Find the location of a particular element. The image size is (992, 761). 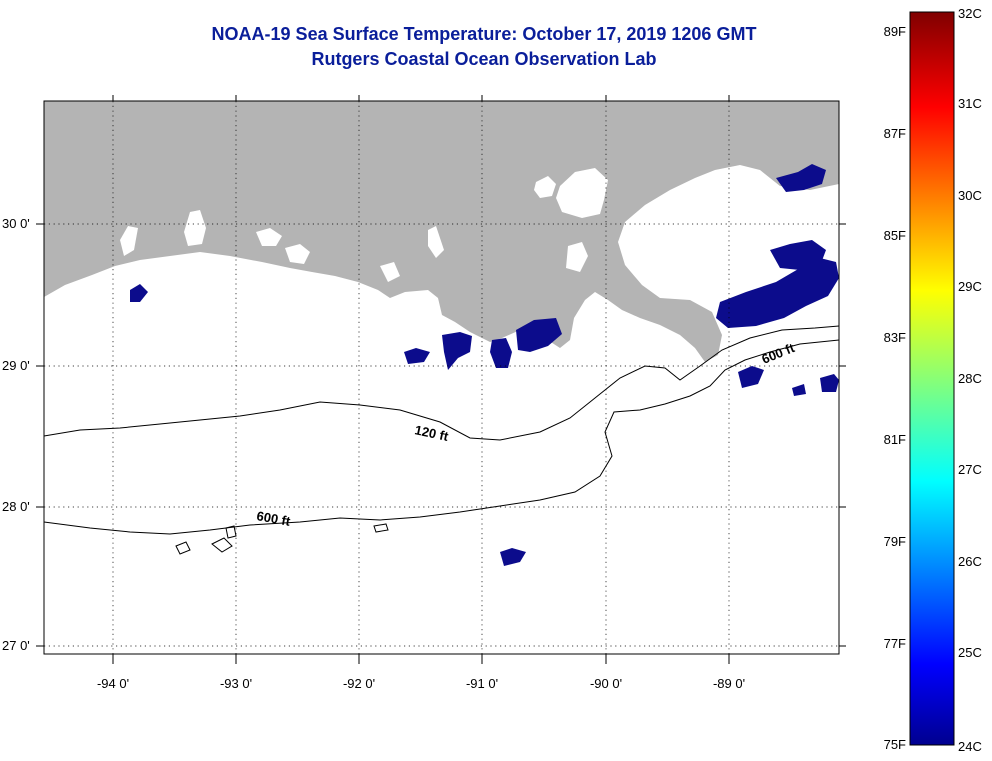

colorbar-f-label: 75F is located at coordinates (895, 744).